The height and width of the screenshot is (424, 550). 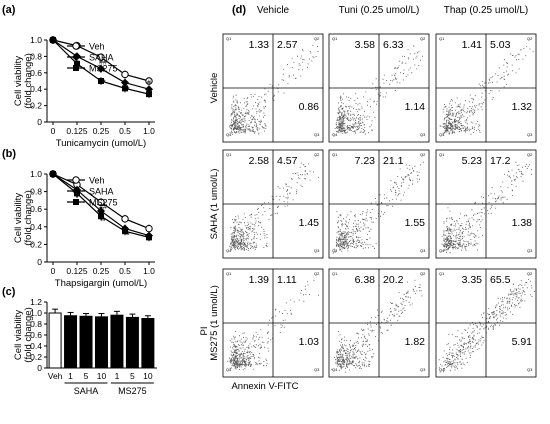 I want to click on flow-plot: 1.39 1.11 1.03 Q1 Q2 Q4 Q3, so click(x=273, y=323).